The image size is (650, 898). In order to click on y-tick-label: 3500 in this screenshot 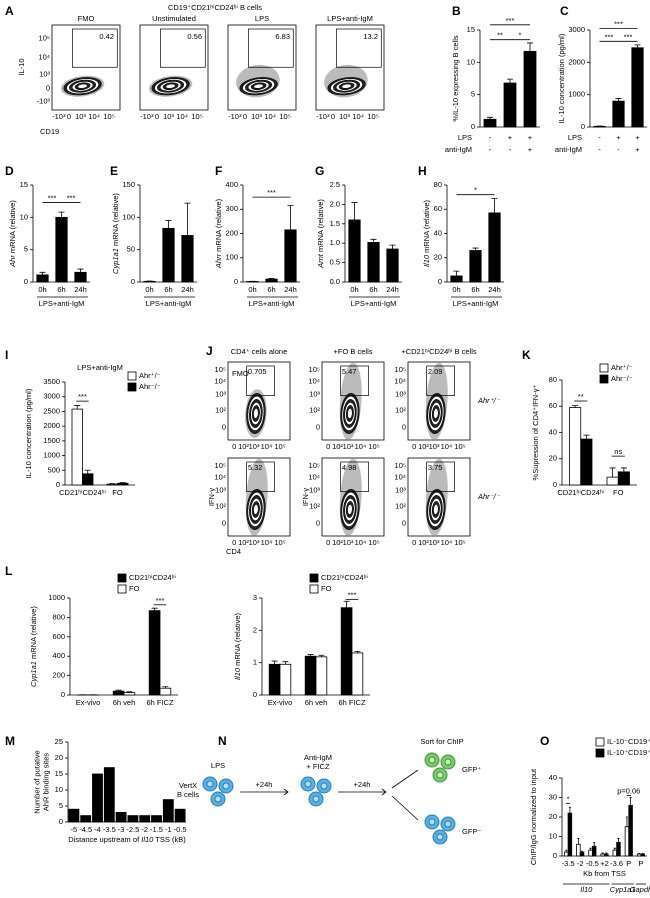, I will do `click(51, 381)`.